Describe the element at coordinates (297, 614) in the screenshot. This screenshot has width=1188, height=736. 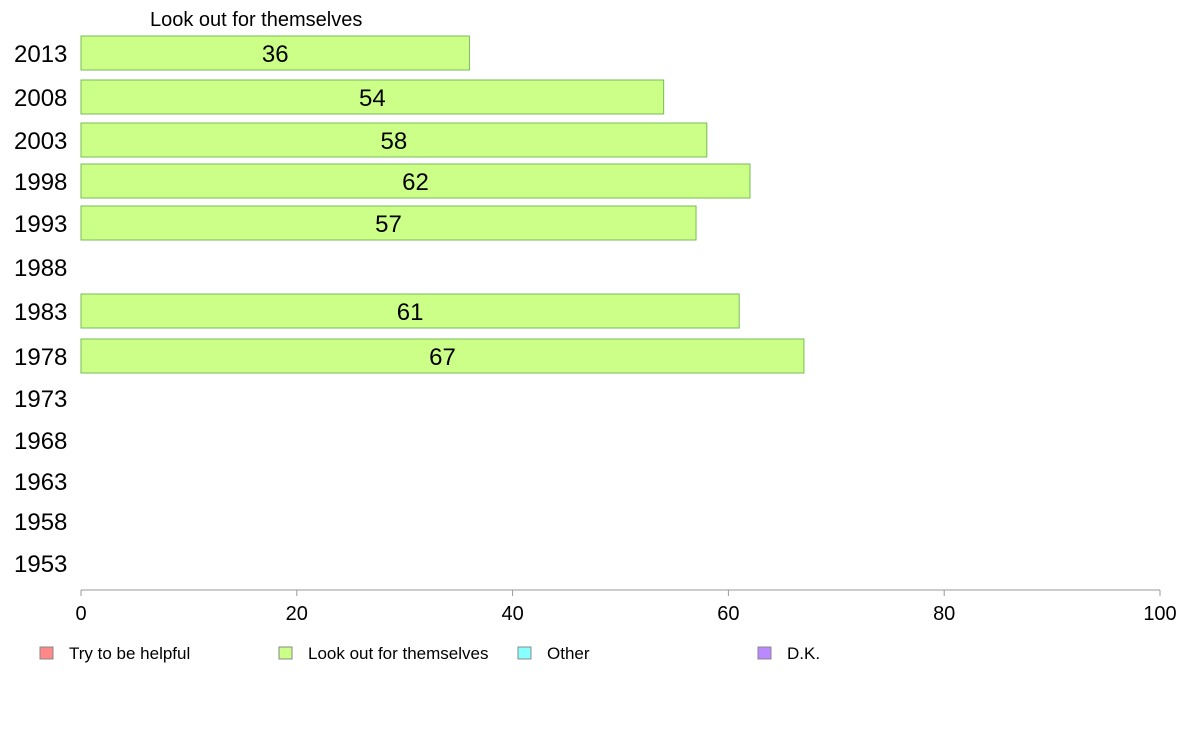
I see `x-tick-label-20: 20` at that location.